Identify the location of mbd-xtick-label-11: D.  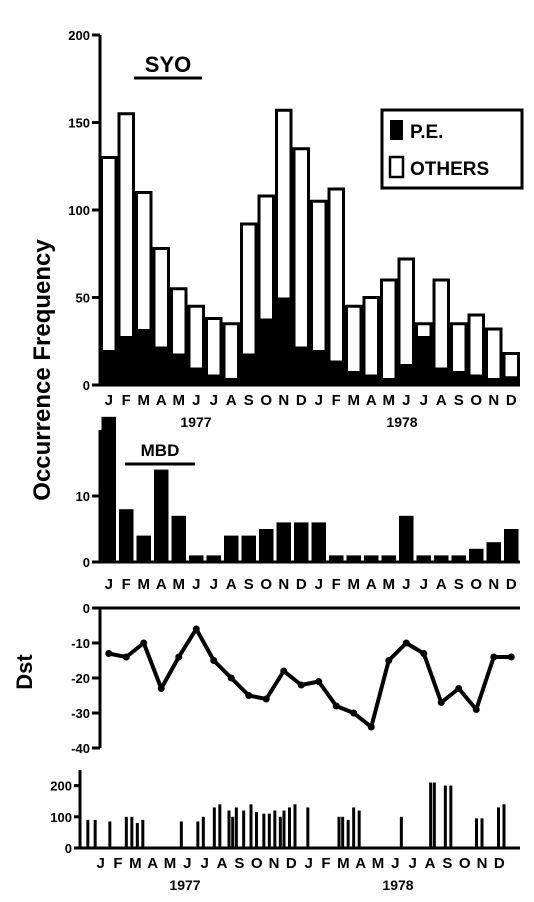
(301, 584).